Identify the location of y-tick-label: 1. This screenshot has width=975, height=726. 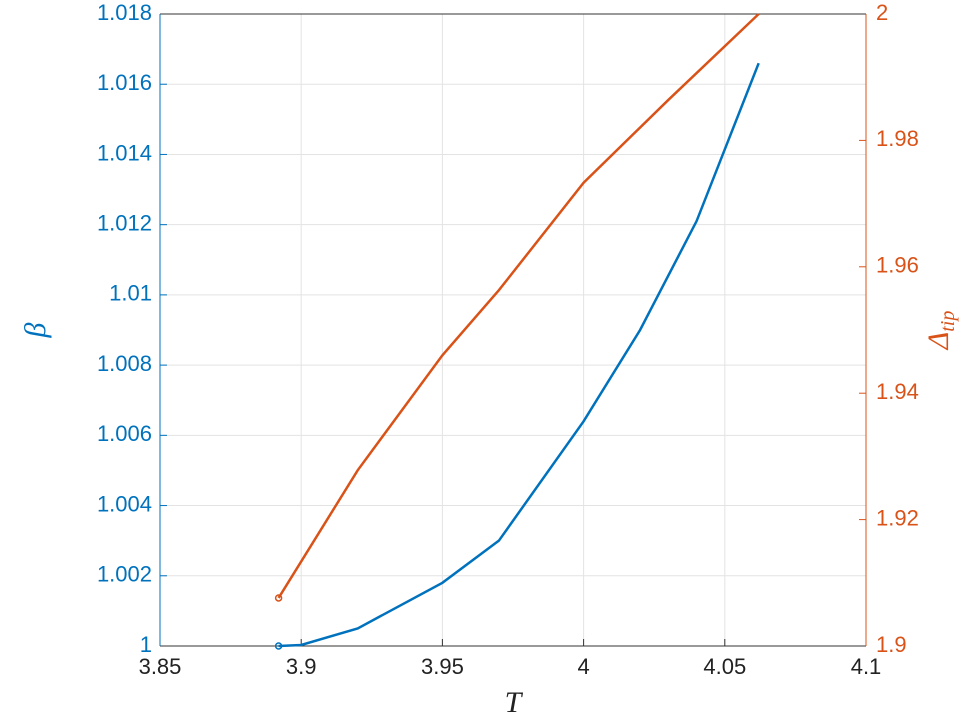
(146, 644).